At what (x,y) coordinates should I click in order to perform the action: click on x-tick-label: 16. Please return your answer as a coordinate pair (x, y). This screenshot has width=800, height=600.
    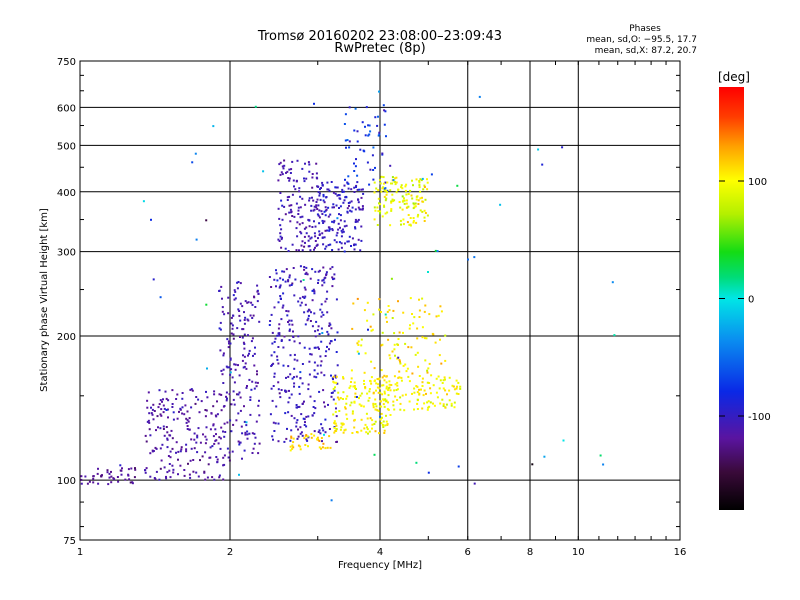
    Looking at the image, I should click on (680, 552).